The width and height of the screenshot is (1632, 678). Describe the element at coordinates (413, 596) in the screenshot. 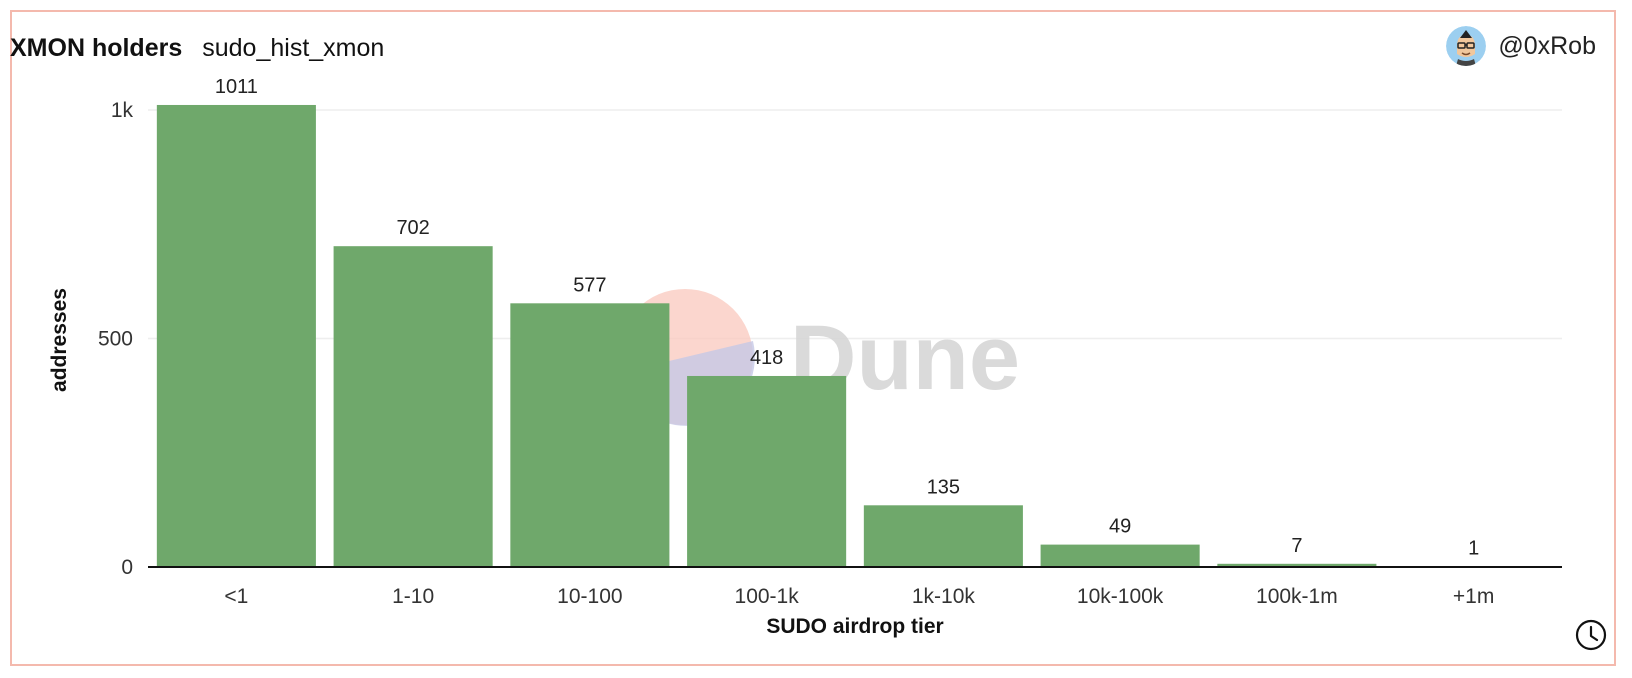

I see `x-tick-label: 1-10` at that location.